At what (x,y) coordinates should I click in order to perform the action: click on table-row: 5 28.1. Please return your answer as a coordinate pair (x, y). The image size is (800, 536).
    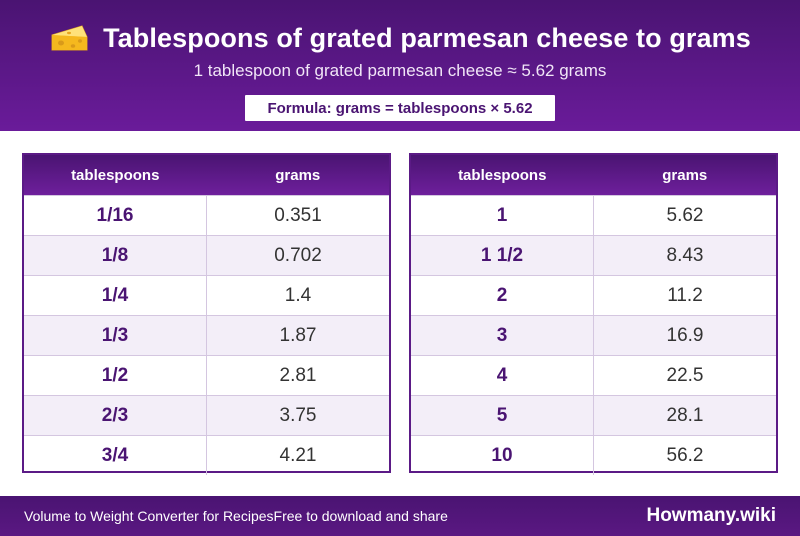
    Looking at the image, I should click on (593, 415).